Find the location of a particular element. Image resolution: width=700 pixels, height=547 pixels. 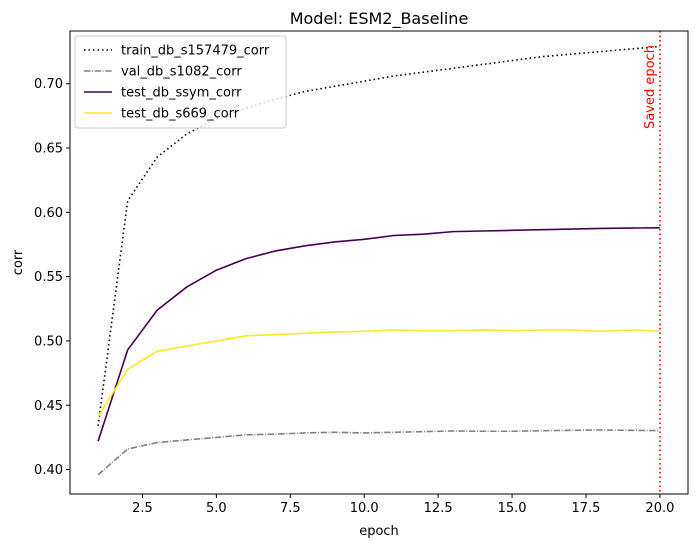

x-tick-label: 7.5 is located at coordinates (290, 508).